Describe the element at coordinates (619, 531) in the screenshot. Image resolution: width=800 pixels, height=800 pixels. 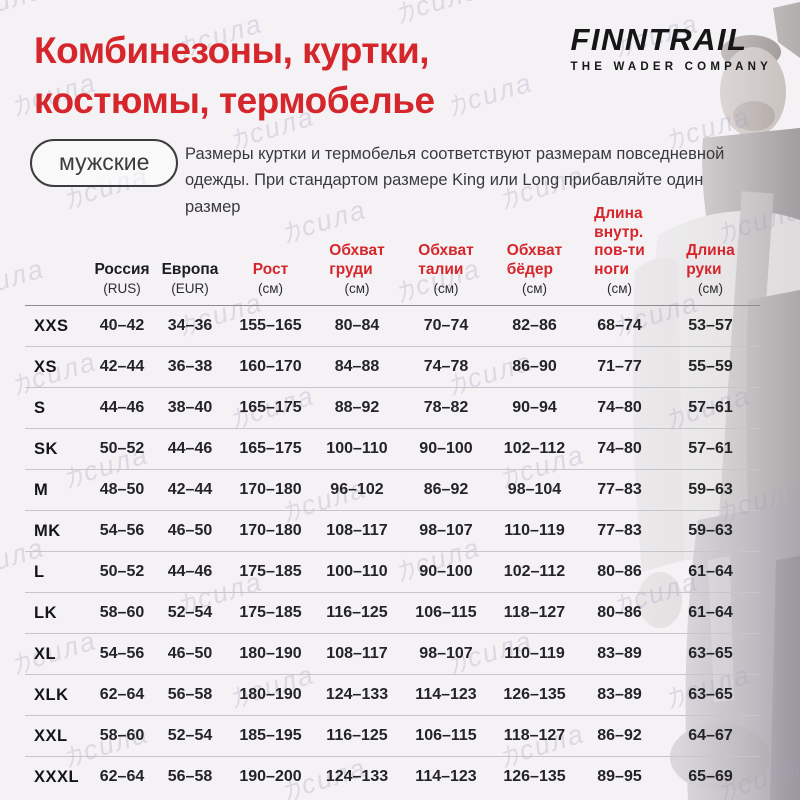
I see `cell-inseam: 77–83` at that location.